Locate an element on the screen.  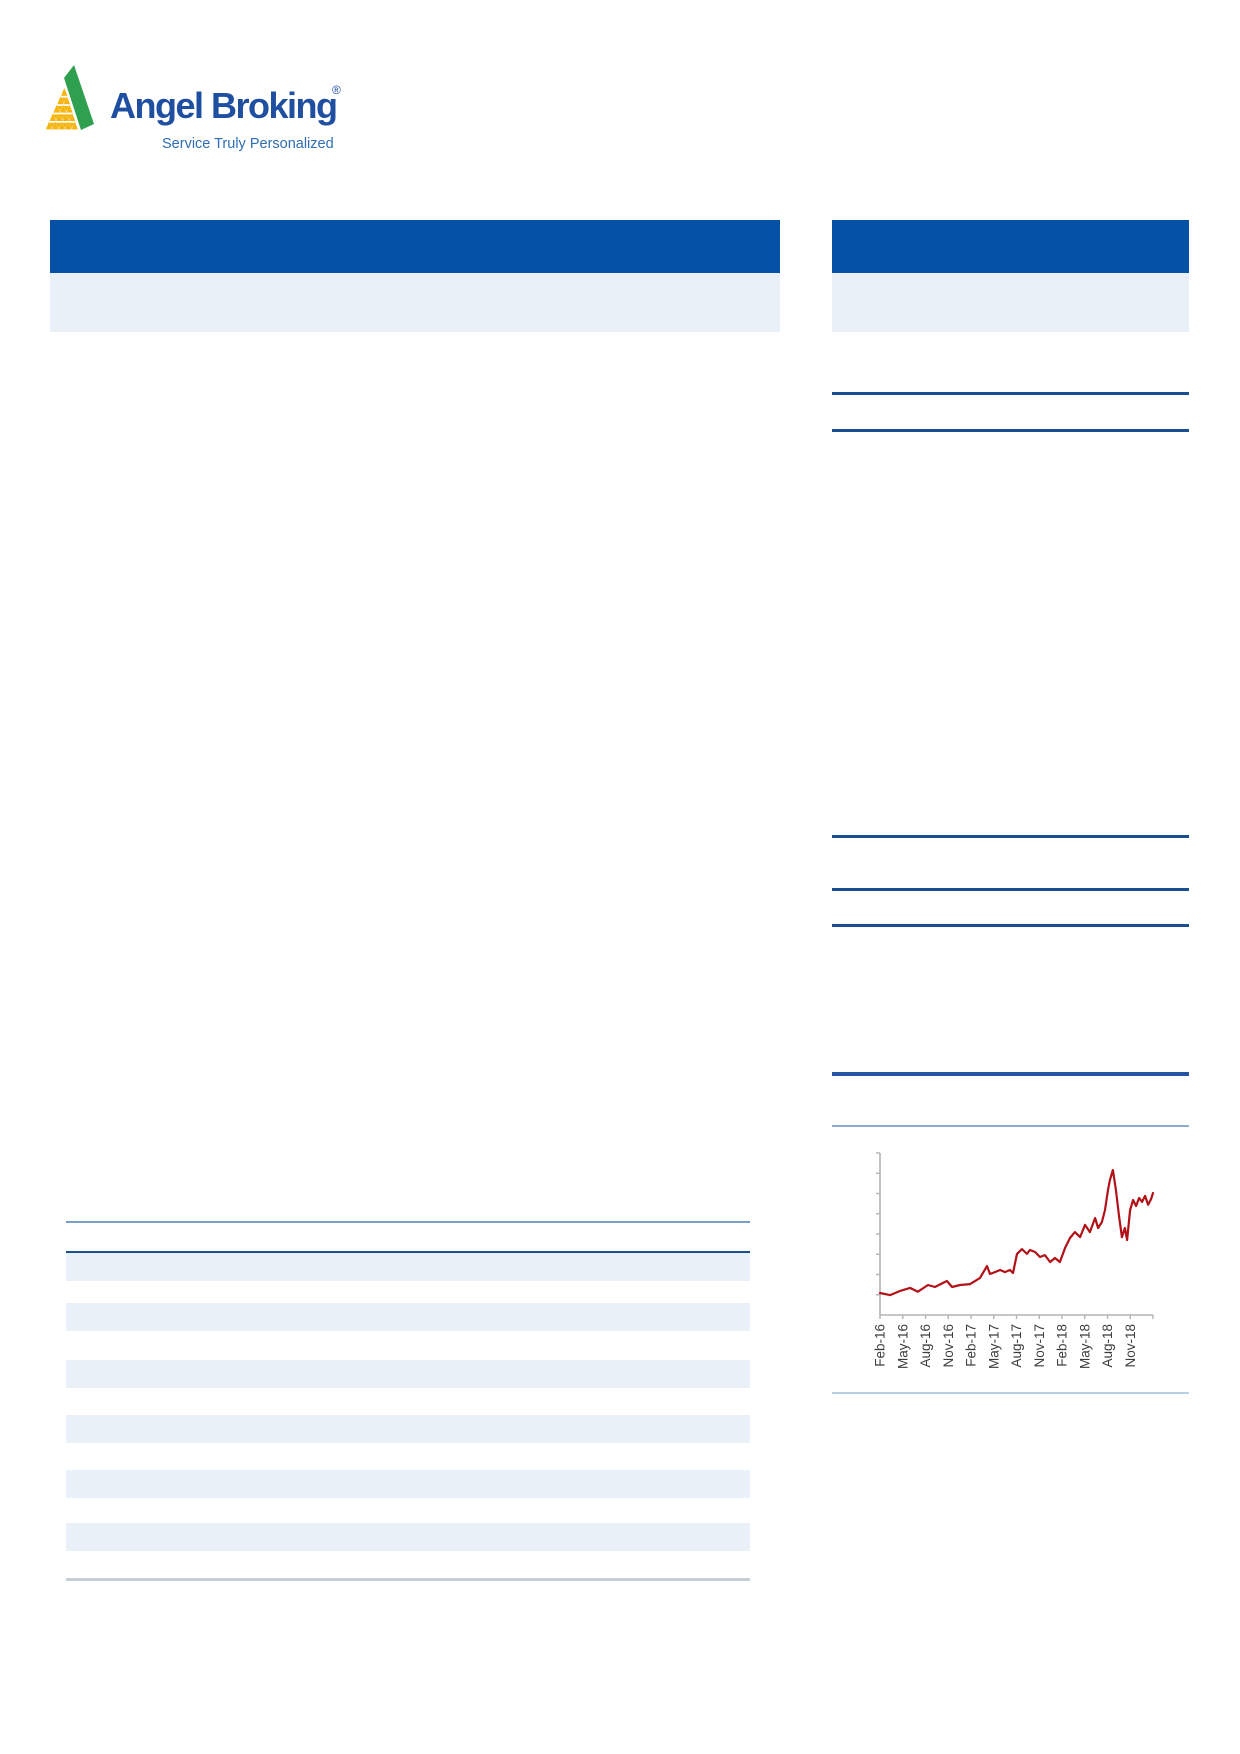
right-subtitle-bar is located at coordinates (1010, 302).